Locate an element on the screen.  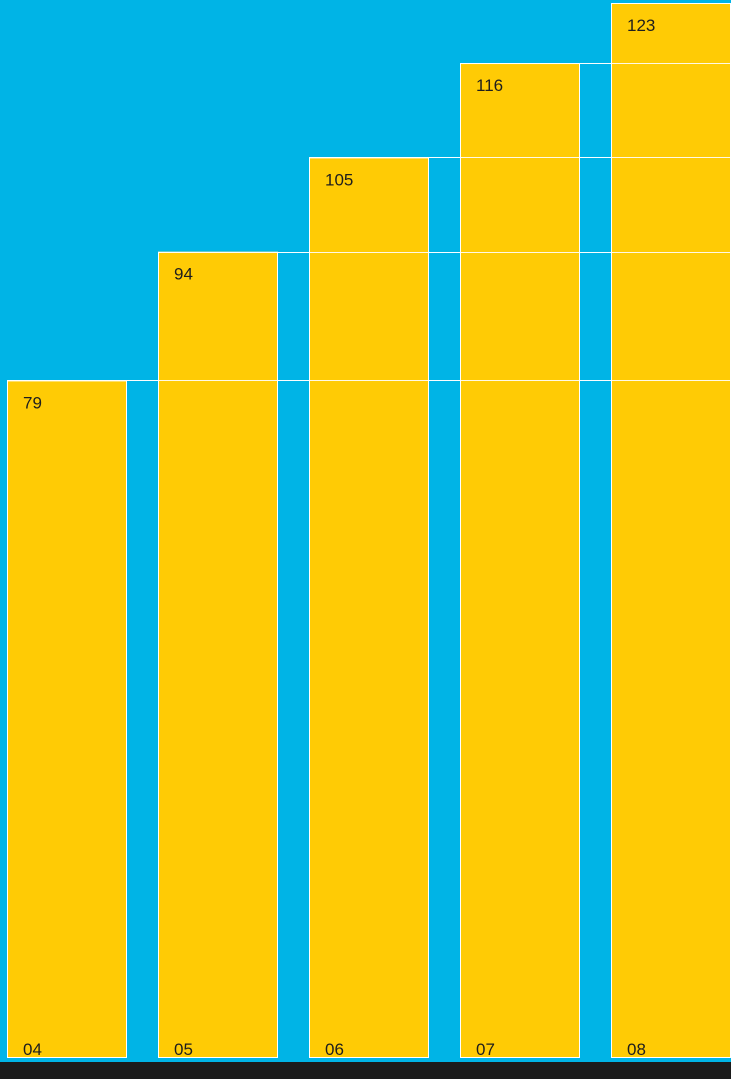
value-label-04: 79 is located at coordinates (32, 402).